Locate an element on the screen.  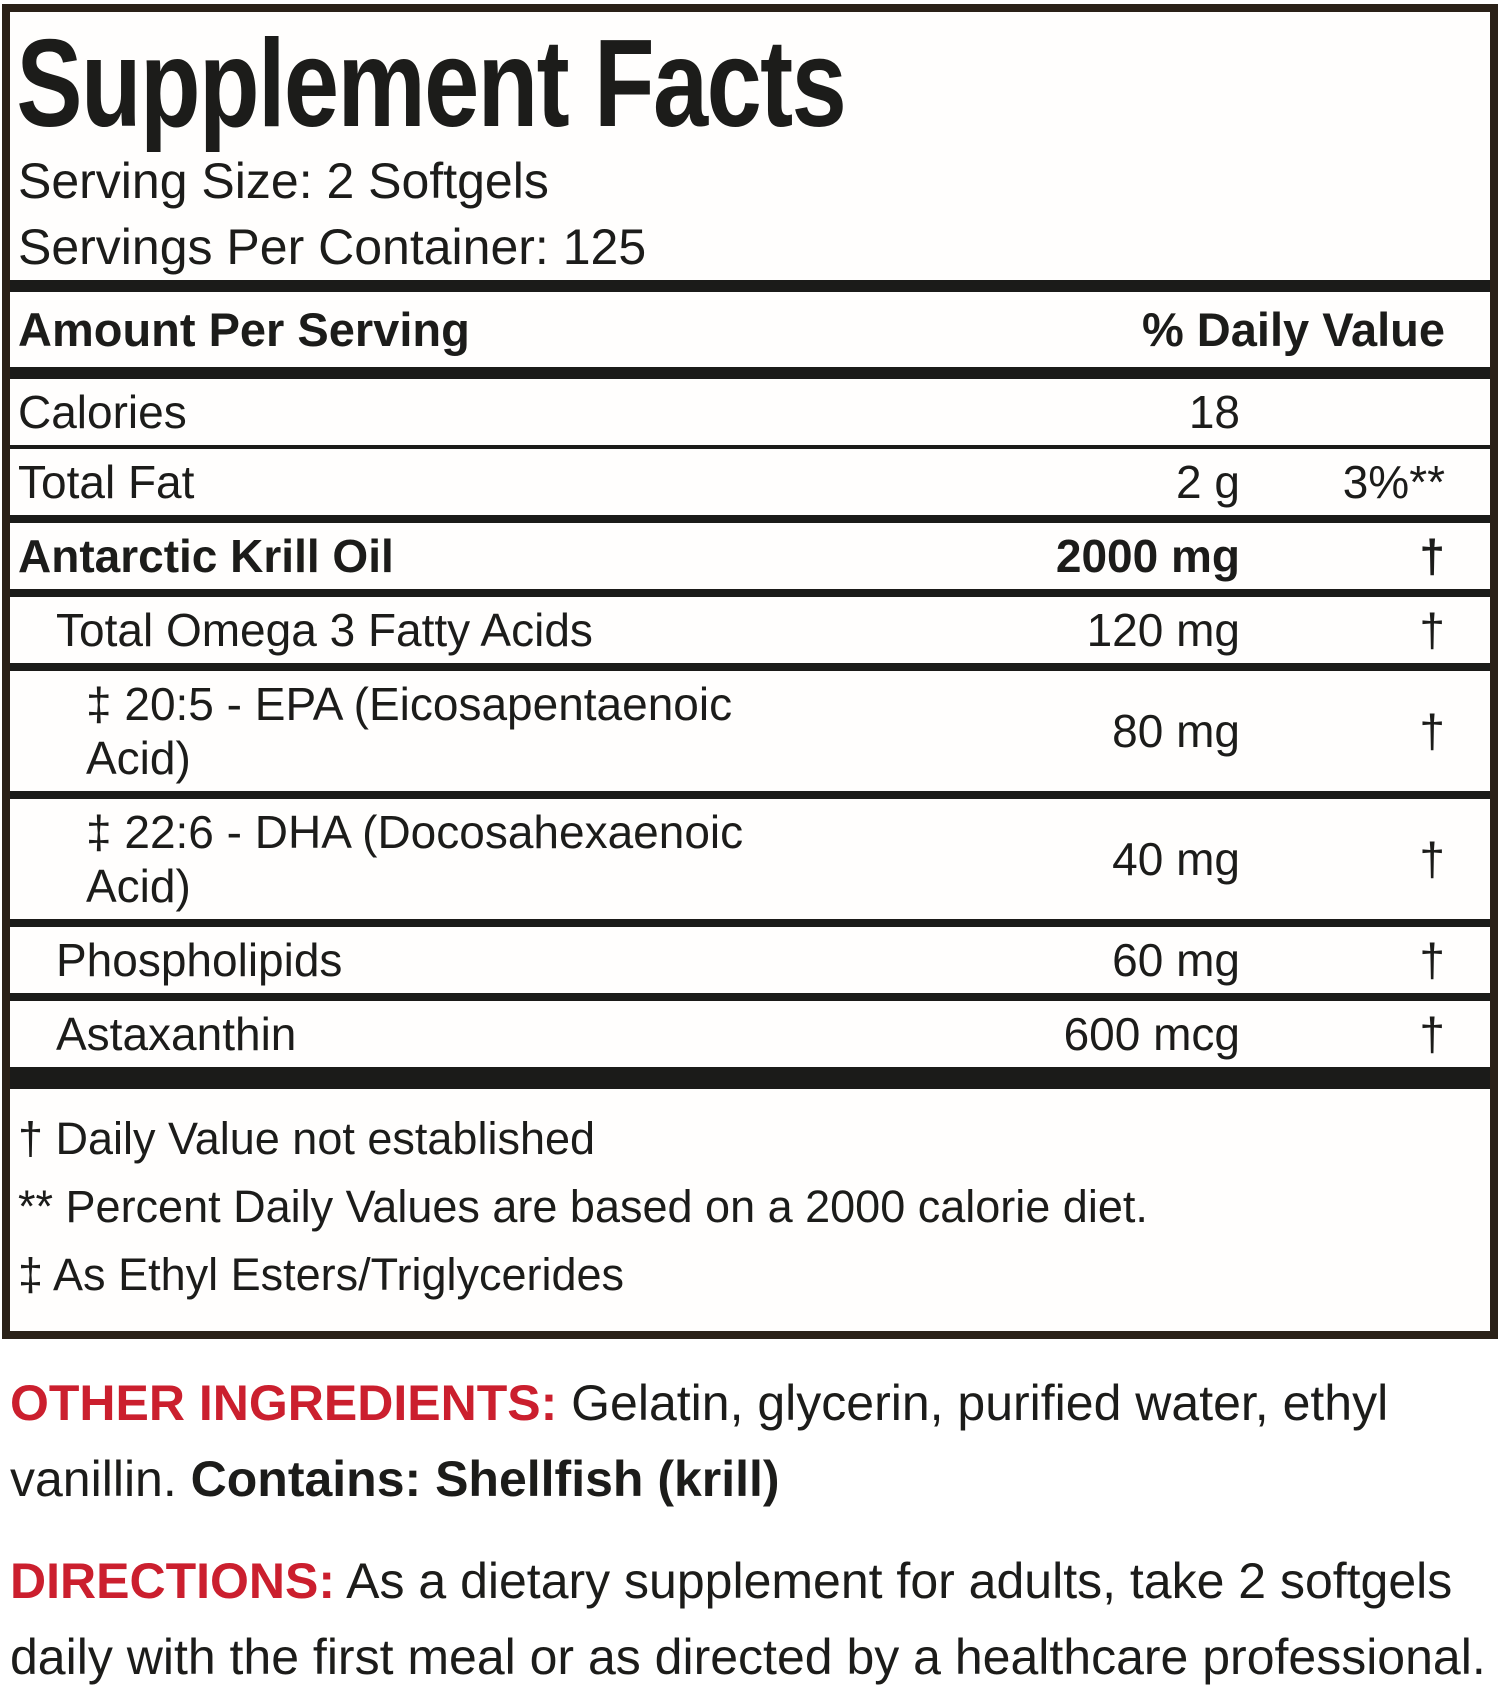
serving-size: Serving Size: 2 Softgels is located at coordinates (283, 181).